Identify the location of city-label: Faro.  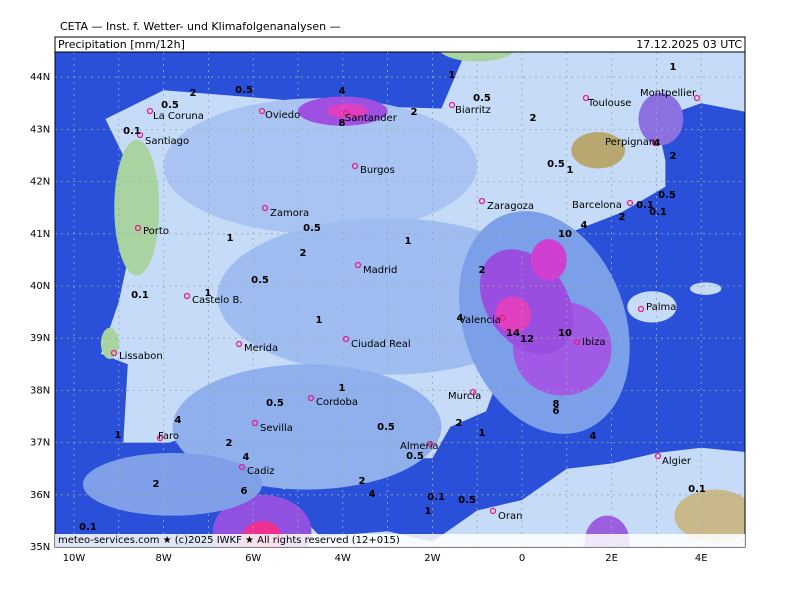
(168, 436).